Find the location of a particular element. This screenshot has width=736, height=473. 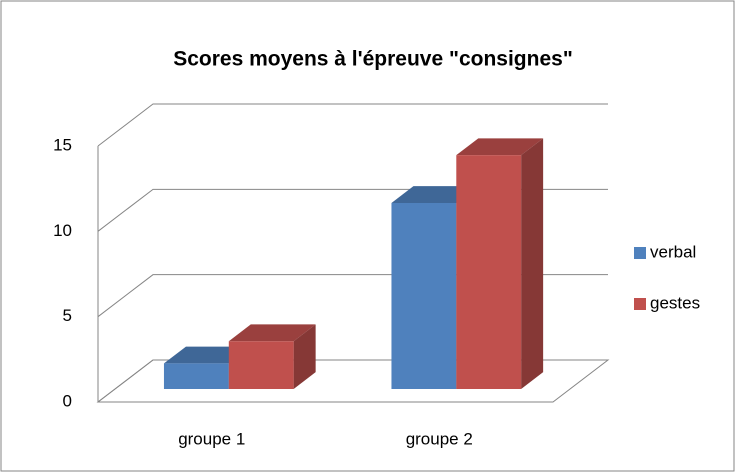

legend-label: verbal is located at coordinates (673, 251).